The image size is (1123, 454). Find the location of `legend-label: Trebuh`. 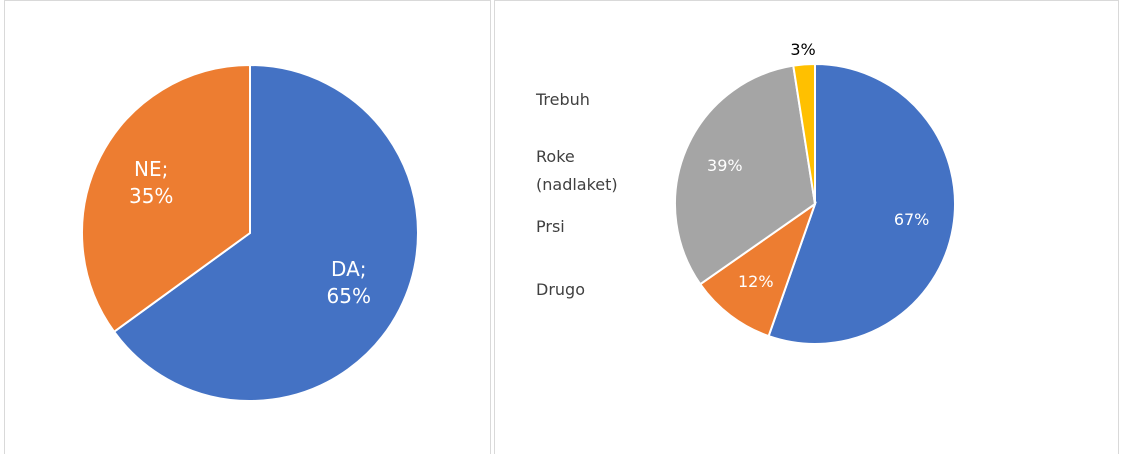

legend-label: Trebuh is located at coordinates (563, 99).